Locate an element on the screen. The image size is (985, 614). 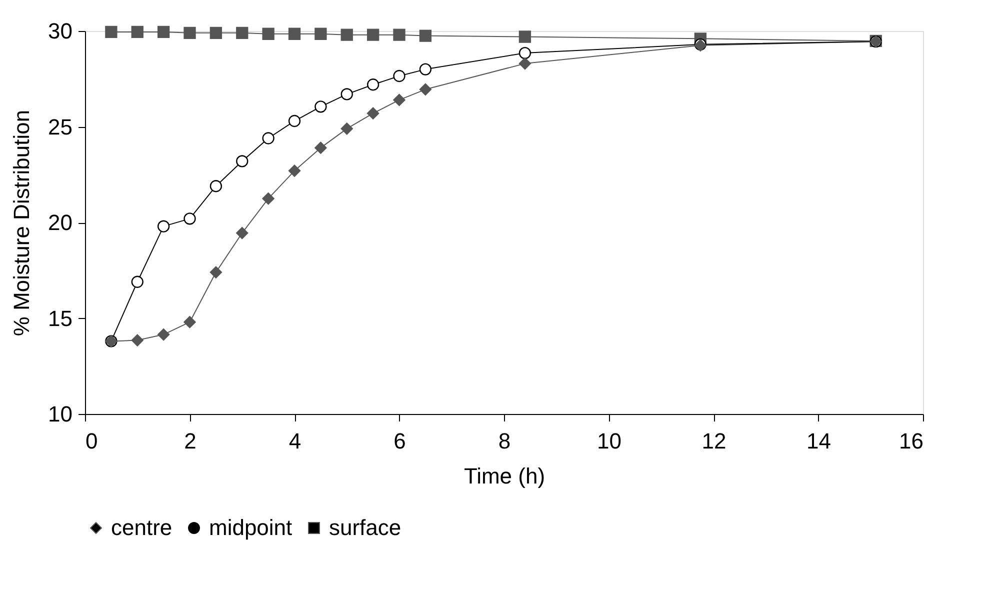
x-tick-label: 14 is located at coordinates (818, 441).